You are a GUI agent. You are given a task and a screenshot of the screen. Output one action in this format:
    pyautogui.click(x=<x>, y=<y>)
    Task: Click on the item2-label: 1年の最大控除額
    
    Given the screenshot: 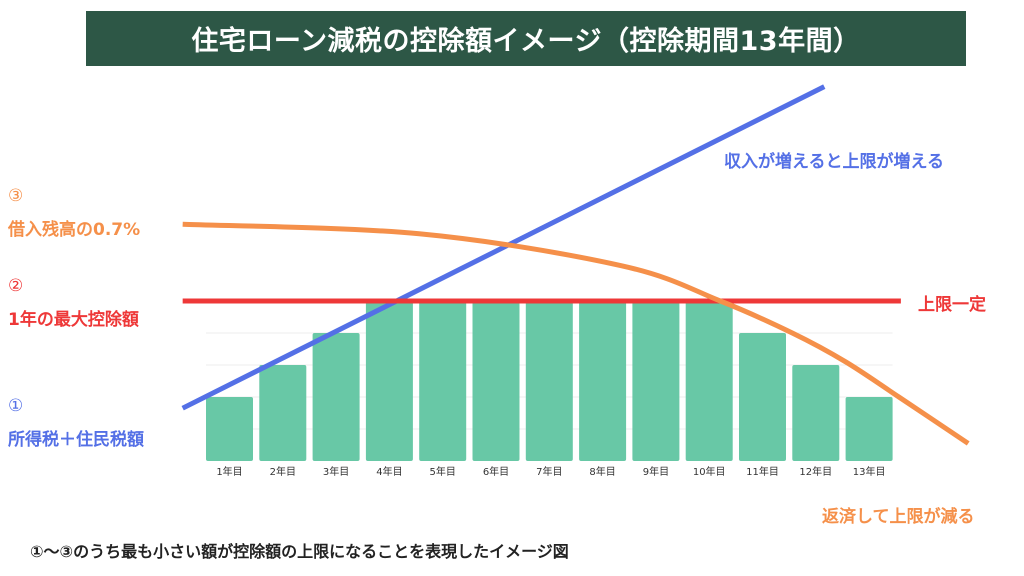 What is the action you would take?
    pyautogui.click(x=73, y=320)
    